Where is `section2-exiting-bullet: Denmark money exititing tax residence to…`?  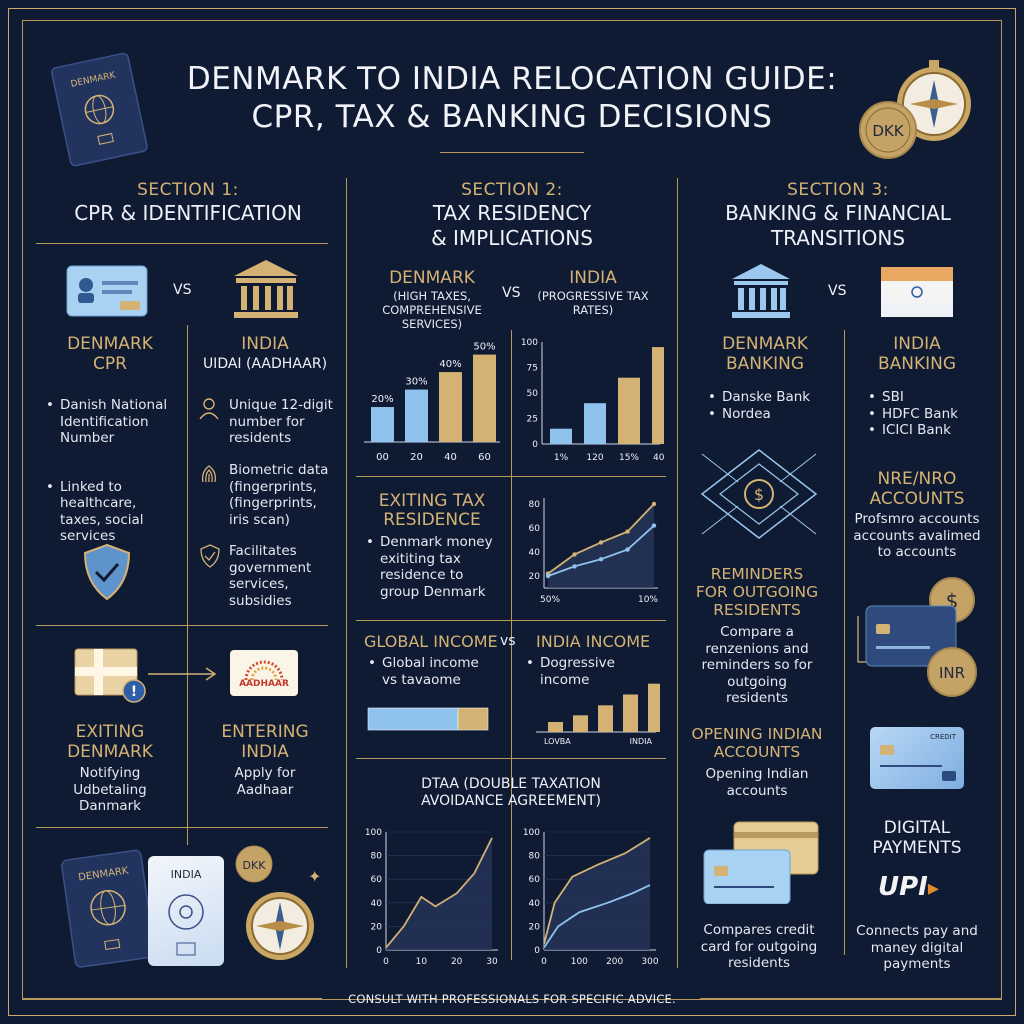
section2-exiting-bullet: Denmark money exititing tax residence to… is located at coordinates (436, 567).